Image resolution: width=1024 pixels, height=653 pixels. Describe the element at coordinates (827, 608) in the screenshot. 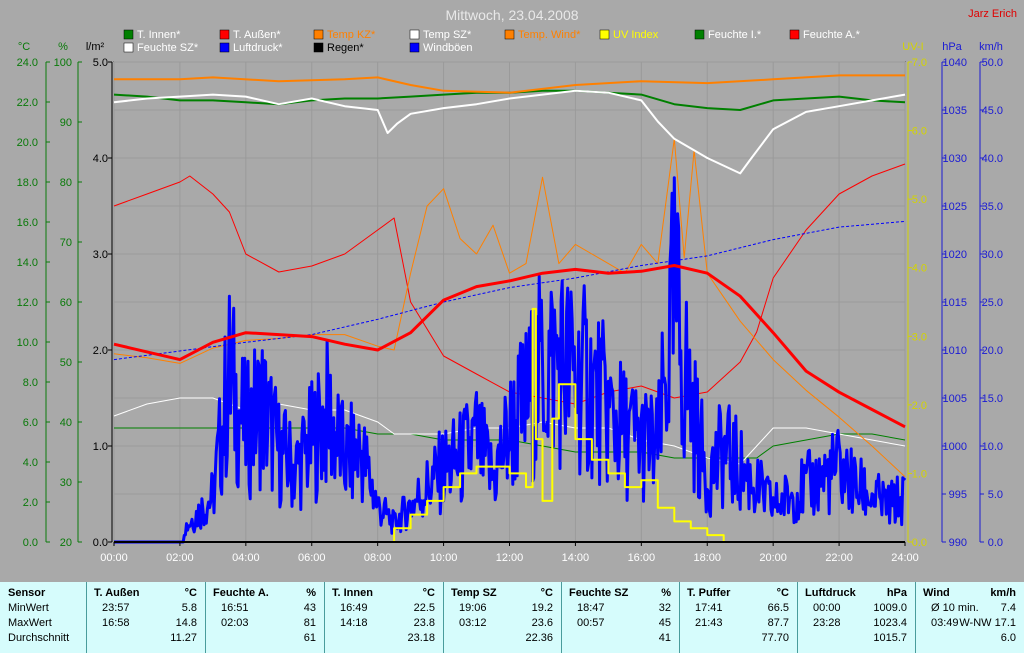

I see `stats-min-time: 00:00` at that location.